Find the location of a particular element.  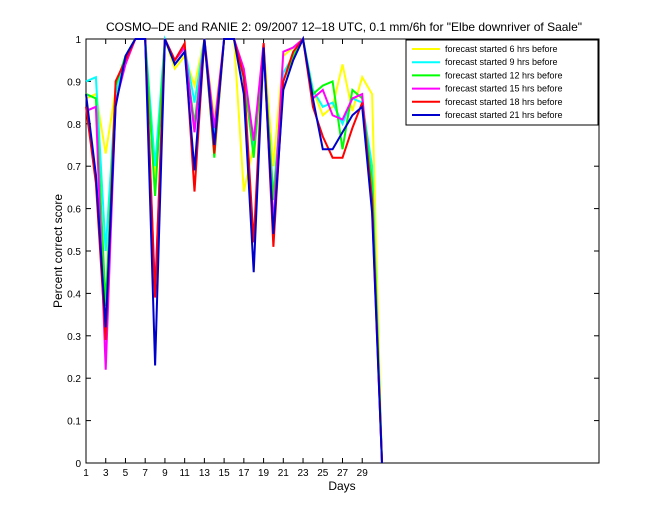

x-tick-label: 1 is located at coordinates (86, 473).